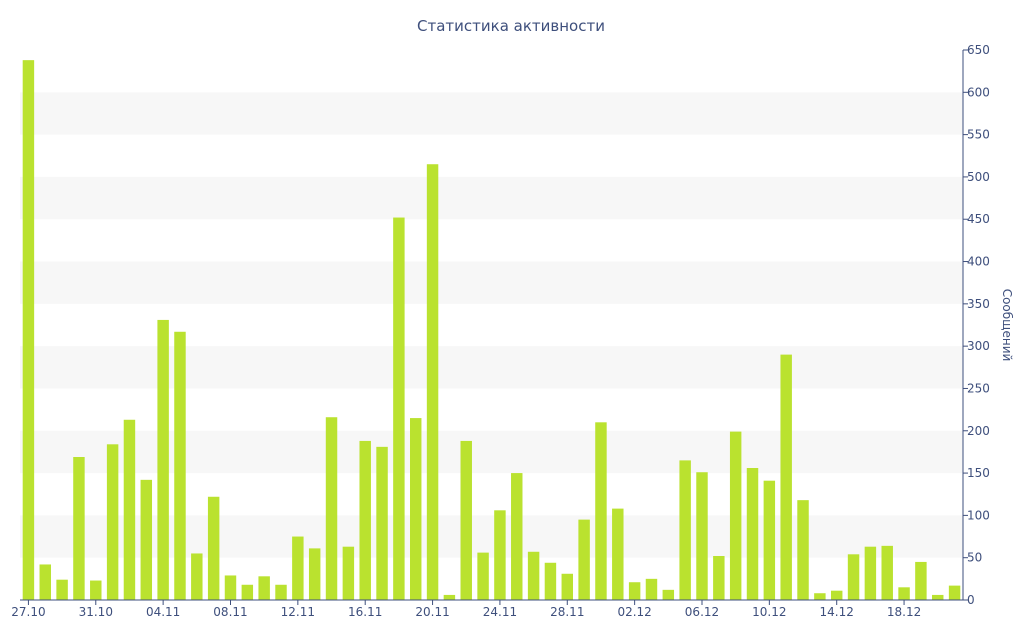 The image size is (1024, 640). I want to click on bar-17.11, so click(382, 523).